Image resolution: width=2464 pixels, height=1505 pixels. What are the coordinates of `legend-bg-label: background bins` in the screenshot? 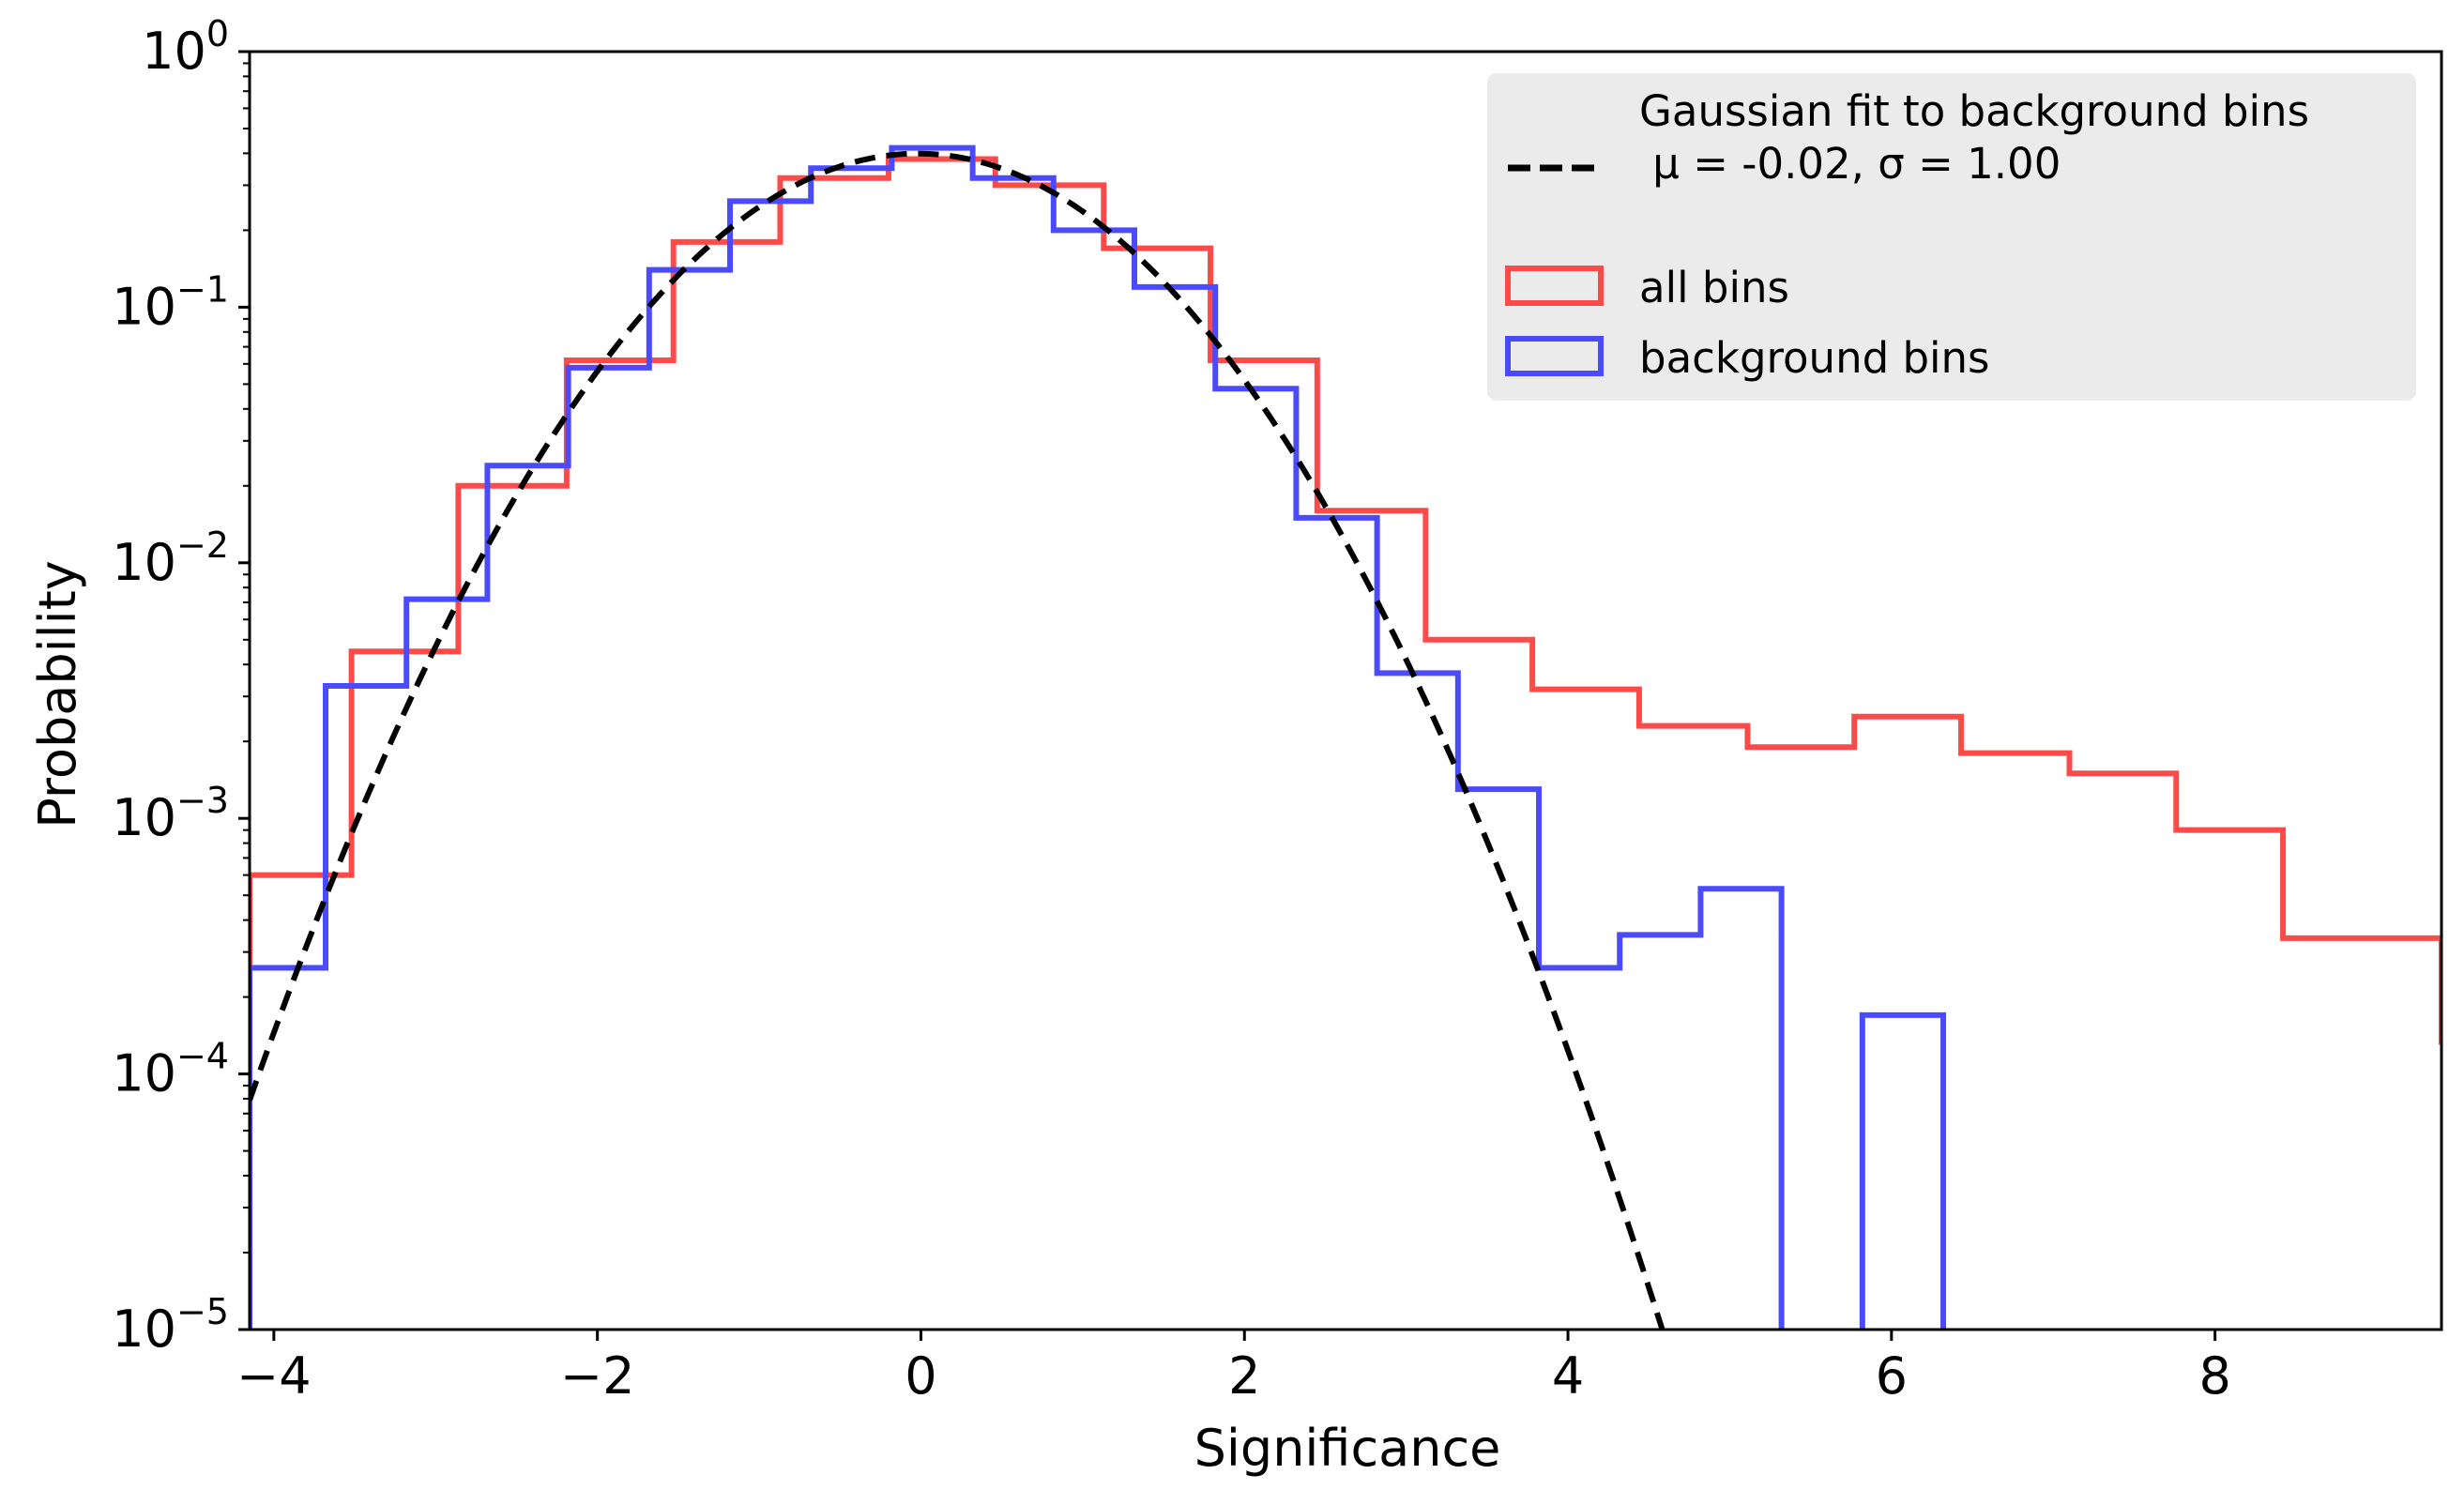 It's located at (1815, 358).